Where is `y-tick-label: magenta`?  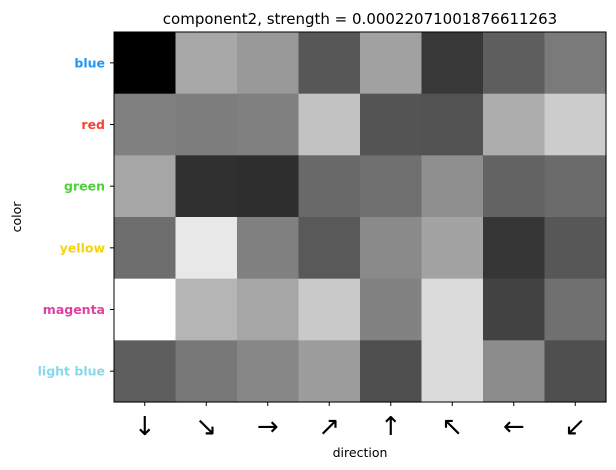 y-tick-label: magenta is located at coordinates (74, 309).